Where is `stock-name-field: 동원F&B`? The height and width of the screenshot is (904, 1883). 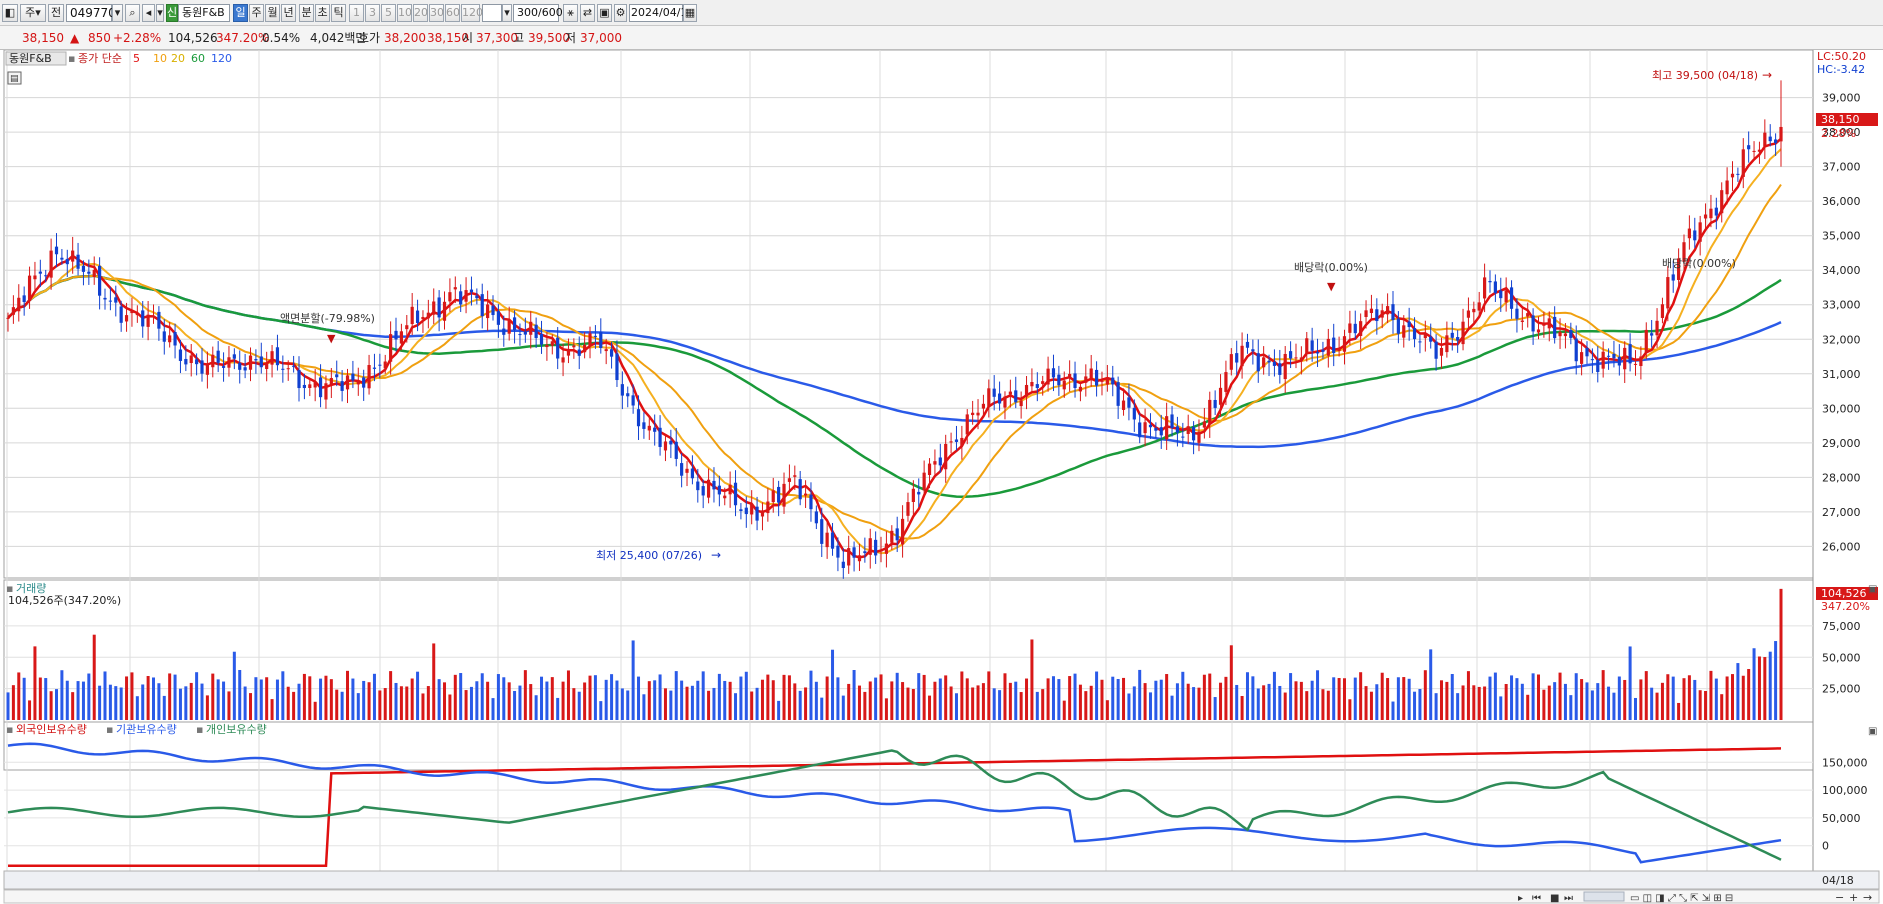 stock-name-field: 동원F&B is located at coordinates (204, 13).